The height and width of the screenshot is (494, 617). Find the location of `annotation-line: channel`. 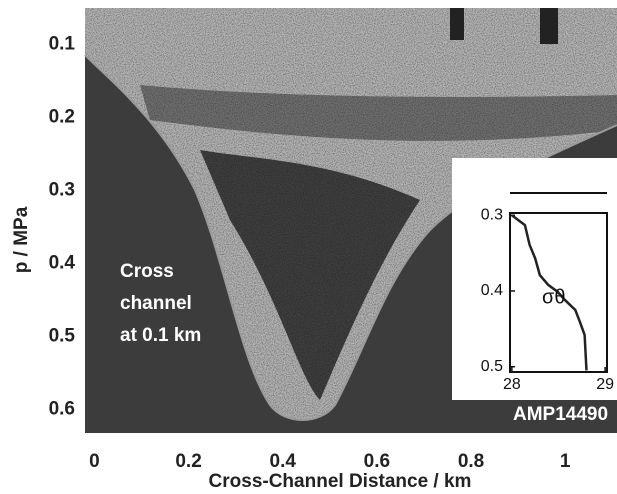

annotation-line: channel is located at coordinates (156, 303).